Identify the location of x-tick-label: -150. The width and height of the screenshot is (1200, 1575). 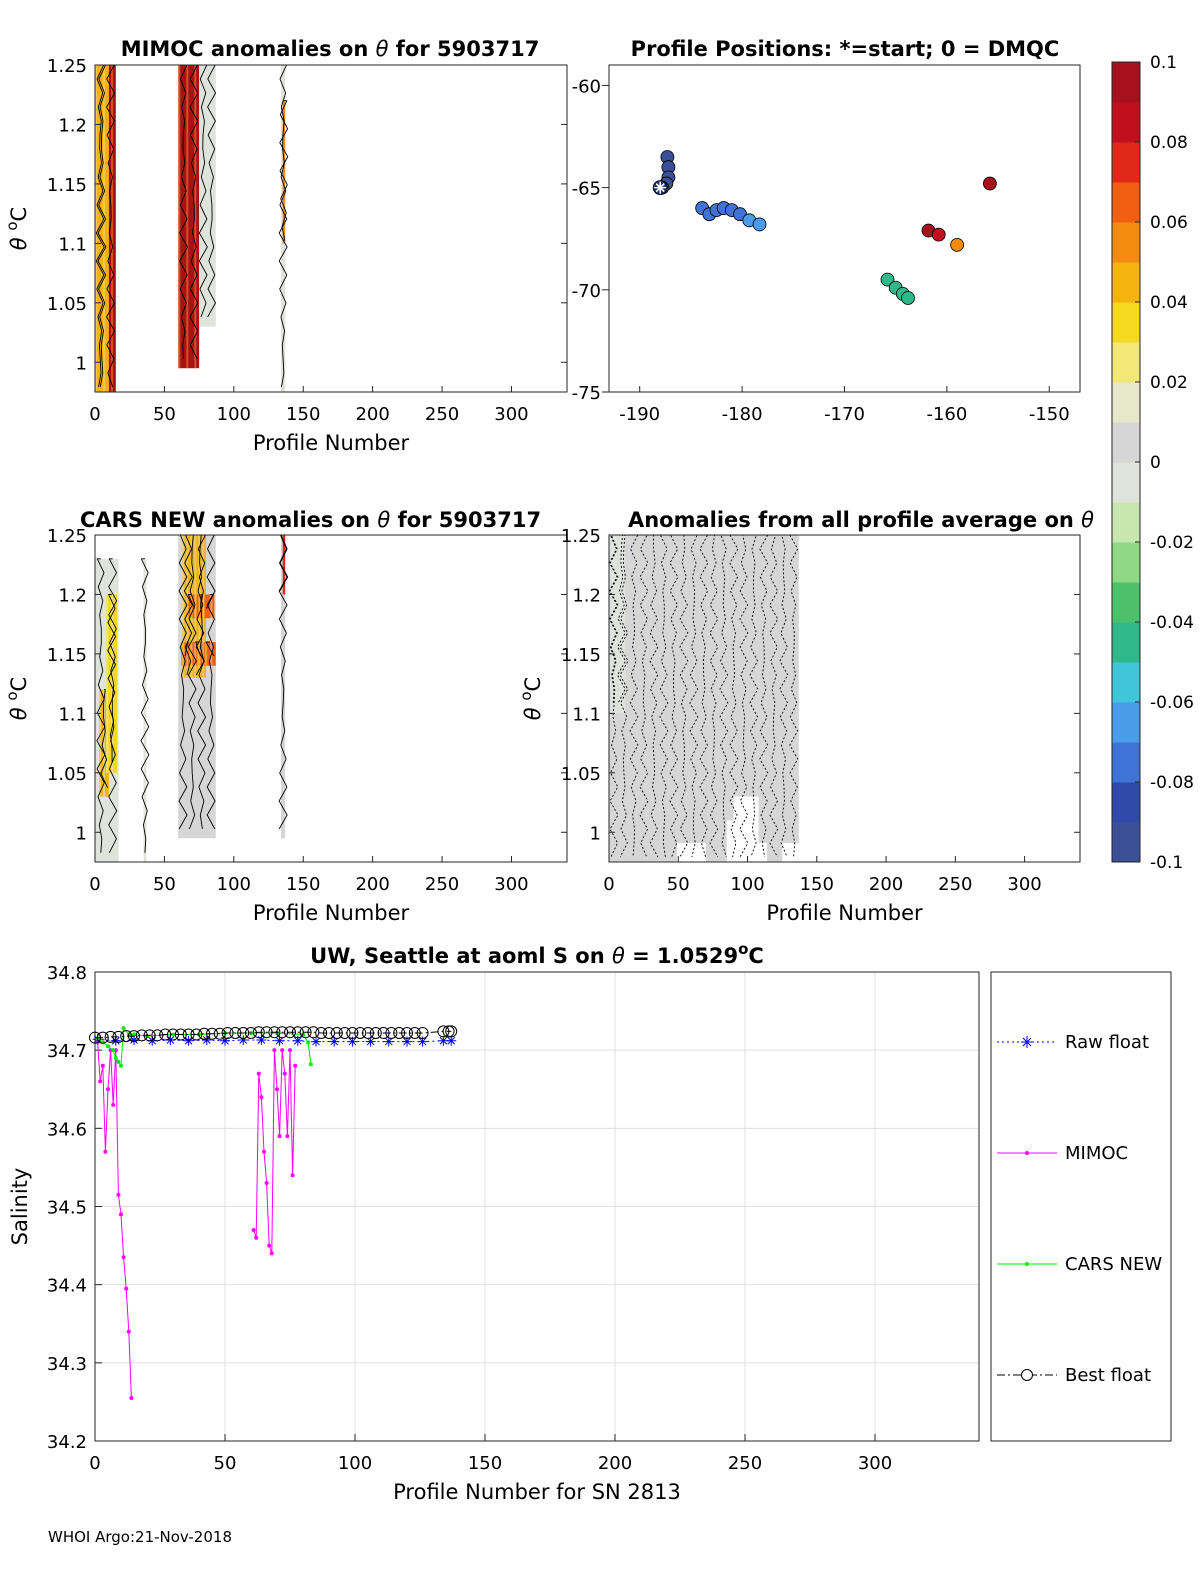
(1049, 414).